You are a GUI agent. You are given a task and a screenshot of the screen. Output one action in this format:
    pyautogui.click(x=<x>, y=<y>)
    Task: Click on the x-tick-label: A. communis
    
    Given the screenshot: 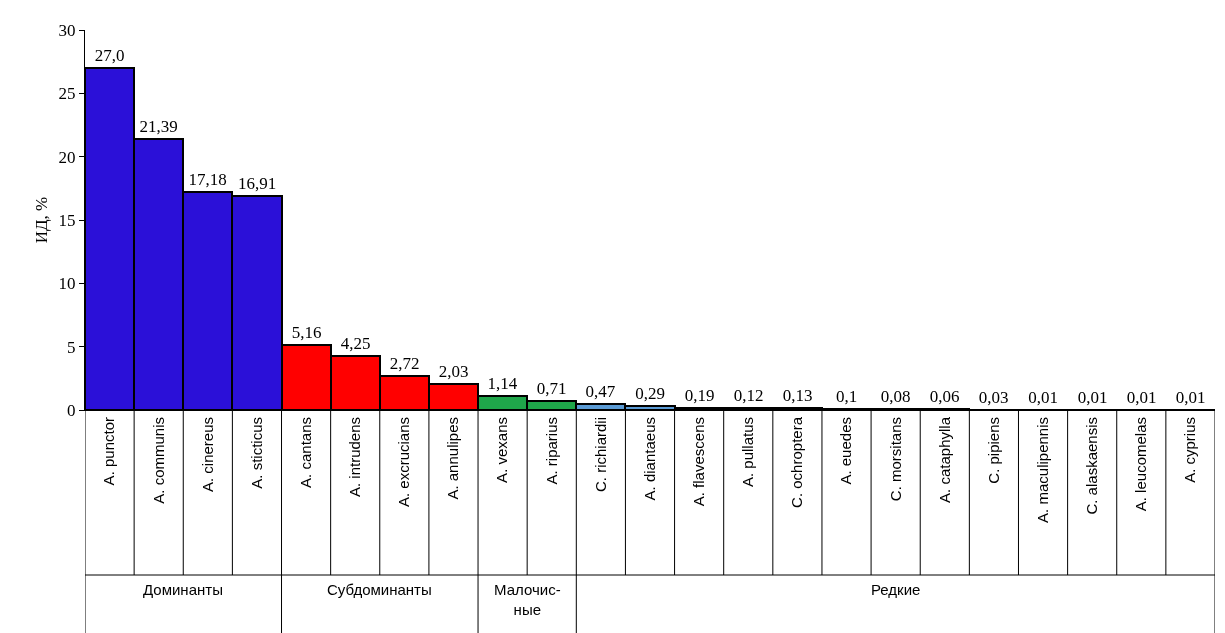 What is the action you would take?
    pyautogui.click(x=158, y=460)
    